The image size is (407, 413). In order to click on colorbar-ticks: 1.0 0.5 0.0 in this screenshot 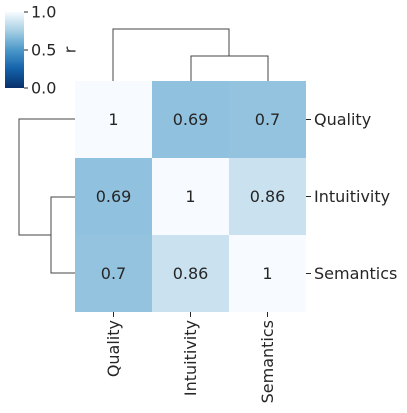, I will do `click(40, 50)`.